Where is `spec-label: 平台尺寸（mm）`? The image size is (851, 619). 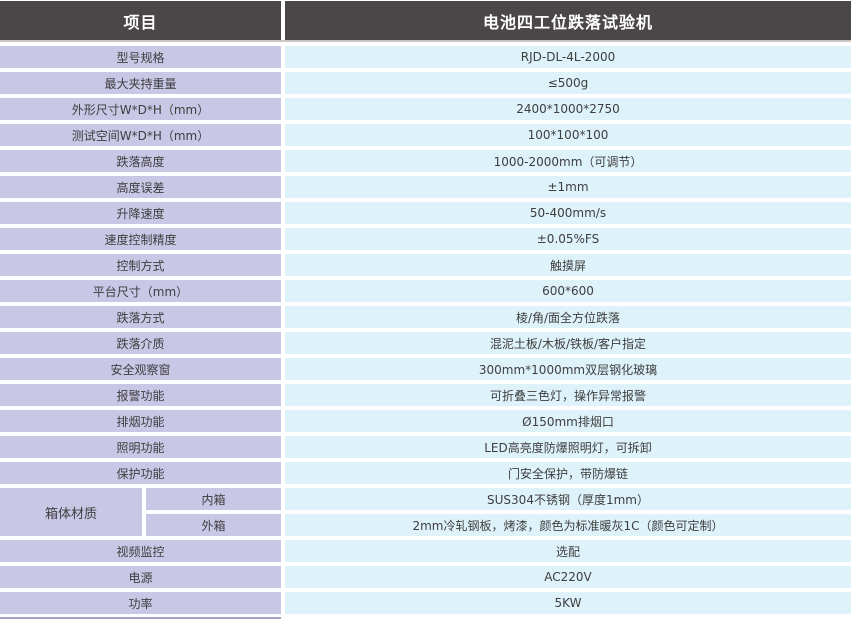 spec-label: 平台尺寸（mm） is located at coordinates (140, 291).